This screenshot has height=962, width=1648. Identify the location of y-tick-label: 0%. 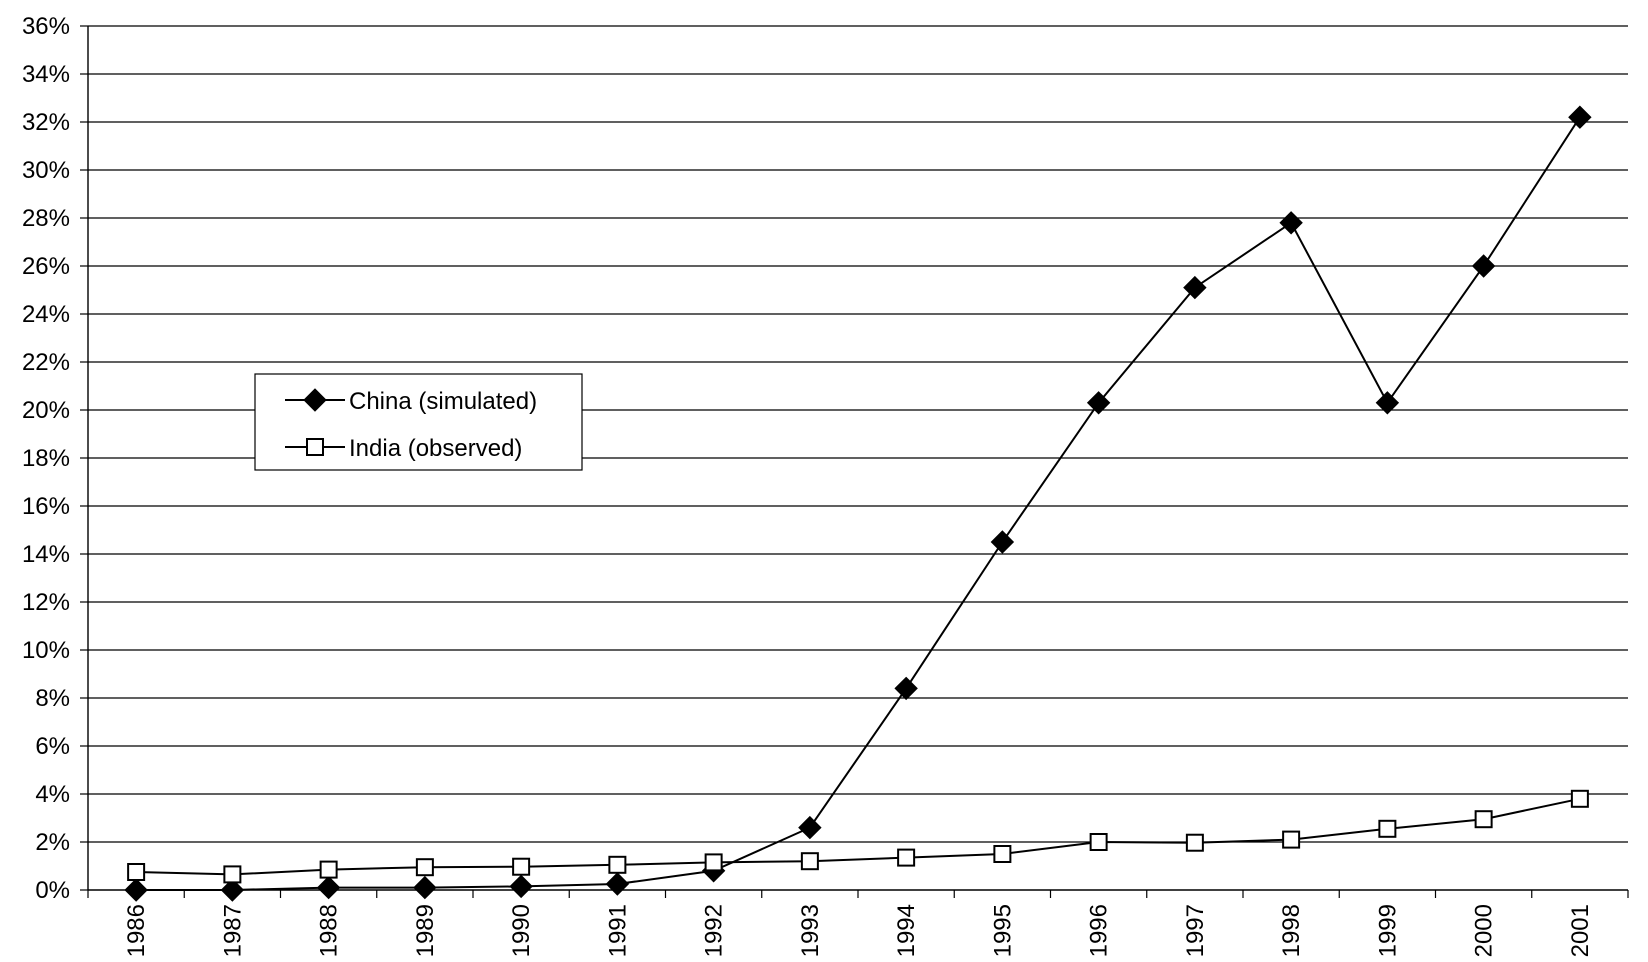
(52, 890).